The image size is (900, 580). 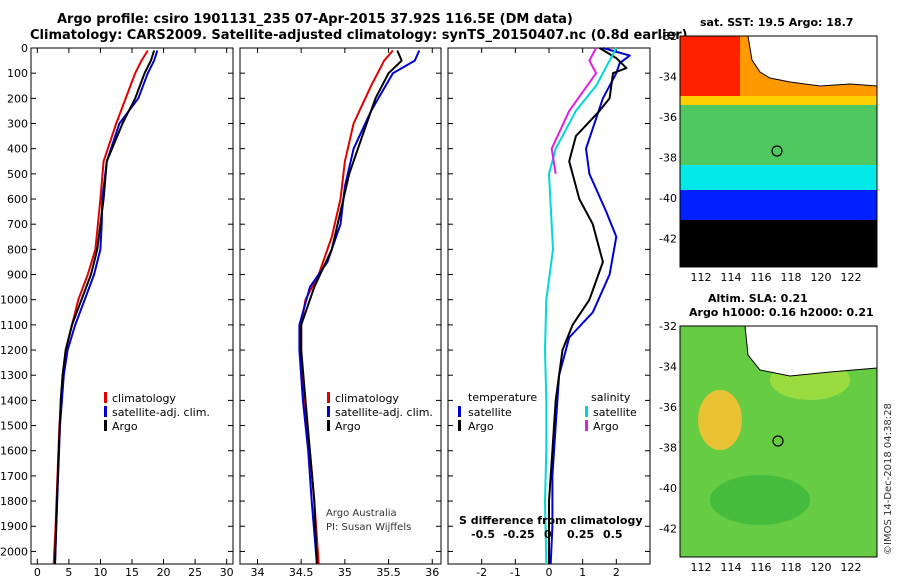 What do you see at coordinates (328, 425) in the screenshot?
I see `legend2-argo-swatch` at bounding box center [328, 425].